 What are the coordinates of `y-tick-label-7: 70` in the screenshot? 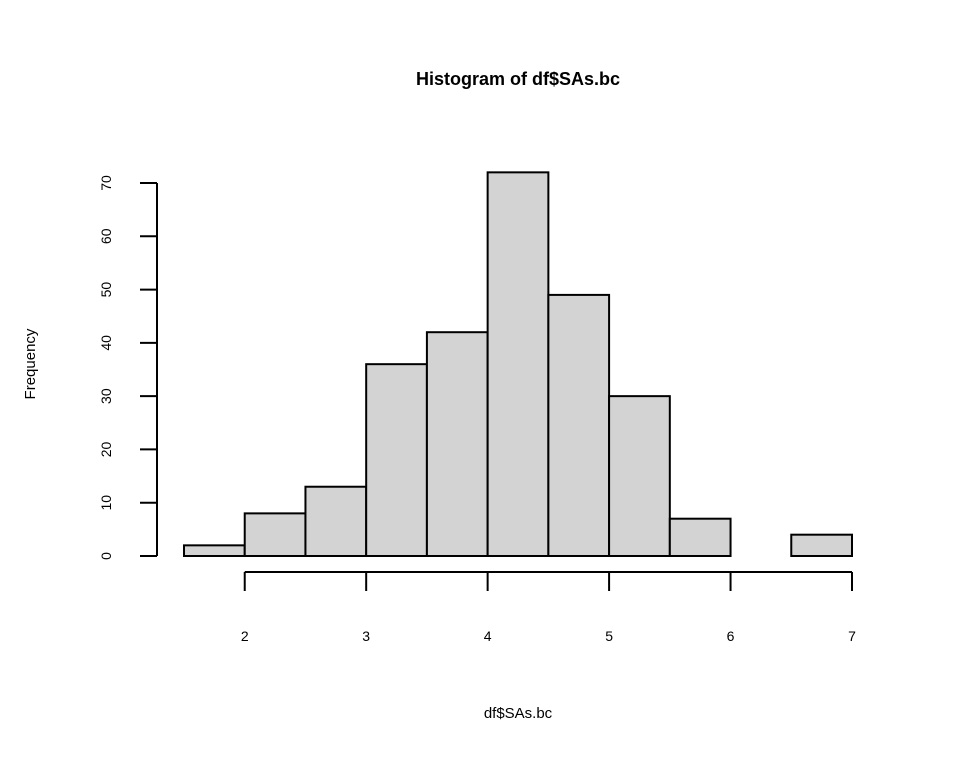 It's located at (106, 183).